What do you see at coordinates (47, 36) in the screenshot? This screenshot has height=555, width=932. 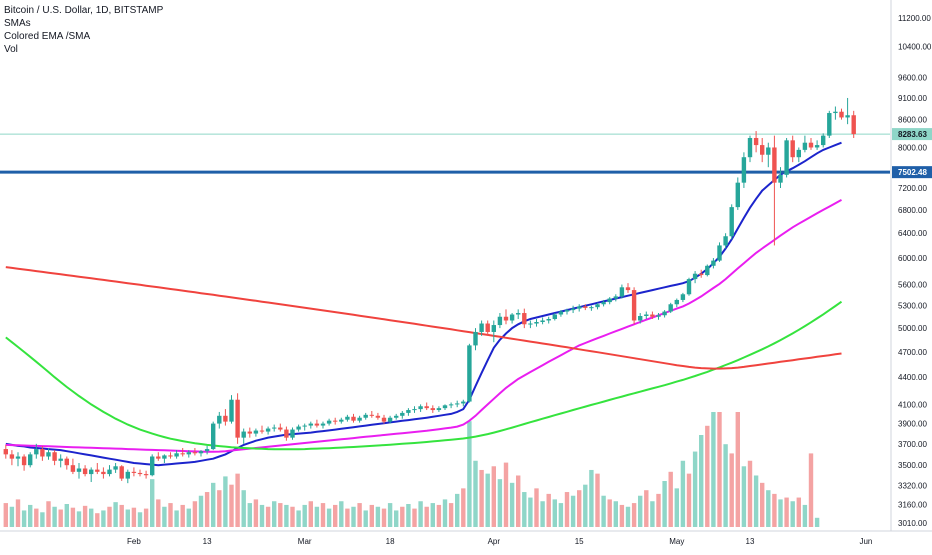 I see `legend-study-colored-ema-sma: Colored EMA /SMA` at bounding box center [47, 36].